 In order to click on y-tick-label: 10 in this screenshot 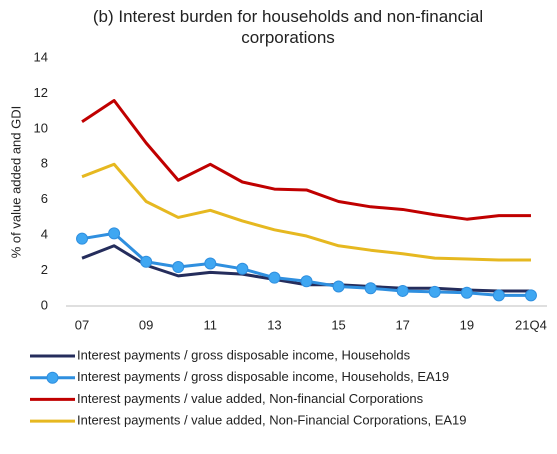, I will do `click(41, 127)`.